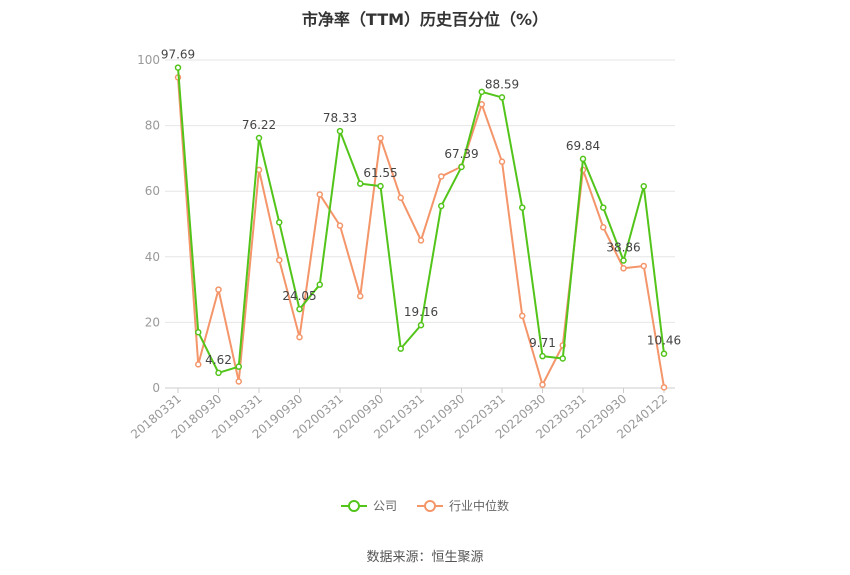 This screenshot has width=850, height=575. What do you see at coordinates (502, 84) in the screenshot?
I see `data-label: 88.59` at bounding box center [502, 84].